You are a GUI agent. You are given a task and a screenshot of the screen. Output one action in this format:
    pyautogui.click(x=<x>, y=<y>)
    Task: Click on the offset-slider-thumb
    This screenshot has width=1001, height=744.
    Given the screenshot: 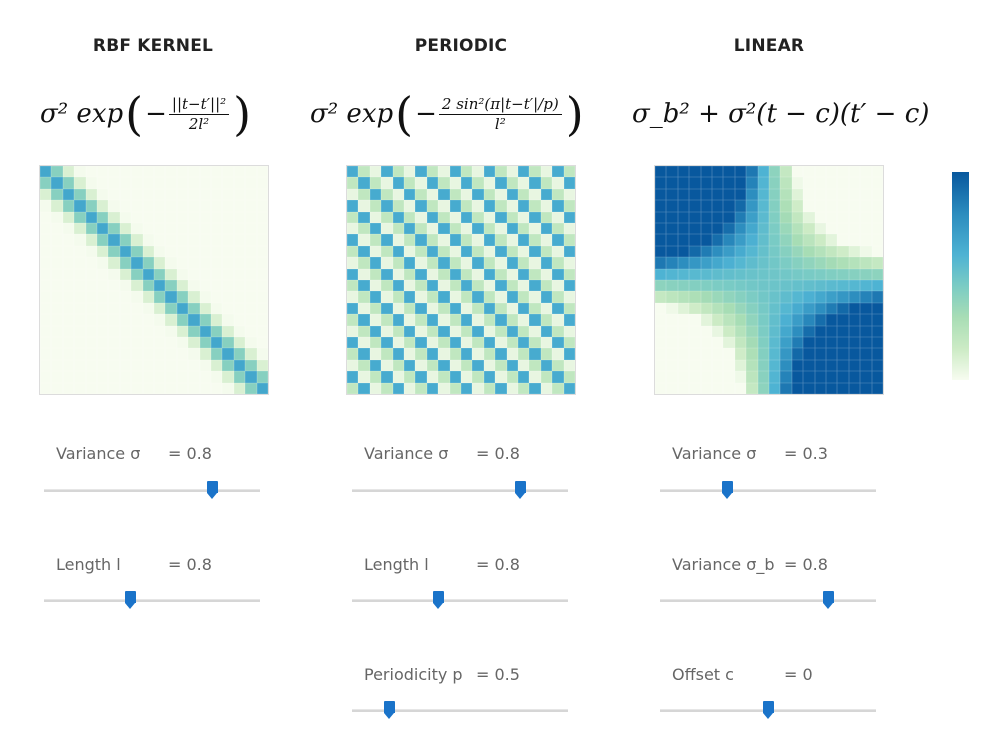 What is the action you would take?
    pyautogui.click(x=768, y=710)
    